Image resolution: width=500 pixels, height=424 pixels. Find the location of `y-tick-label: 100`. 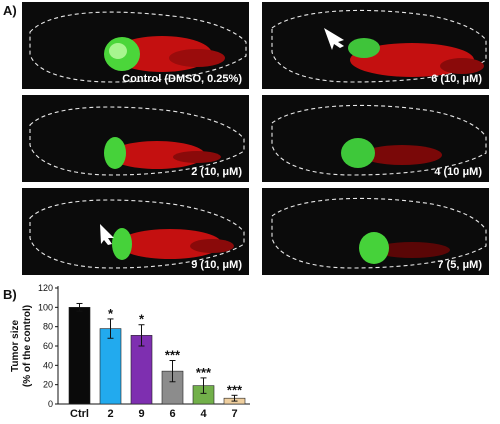

y-tick-label: 100 is located at coordinates (45, 307).